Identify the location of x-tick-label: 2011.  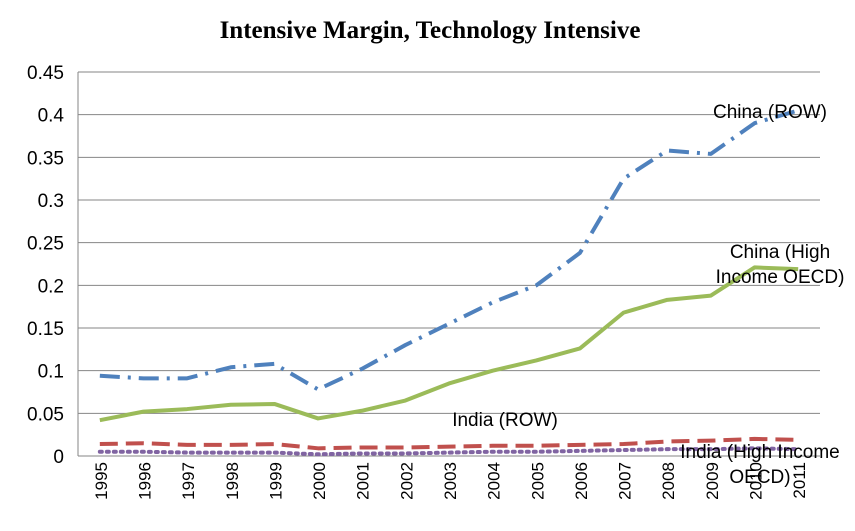
(799, 480).